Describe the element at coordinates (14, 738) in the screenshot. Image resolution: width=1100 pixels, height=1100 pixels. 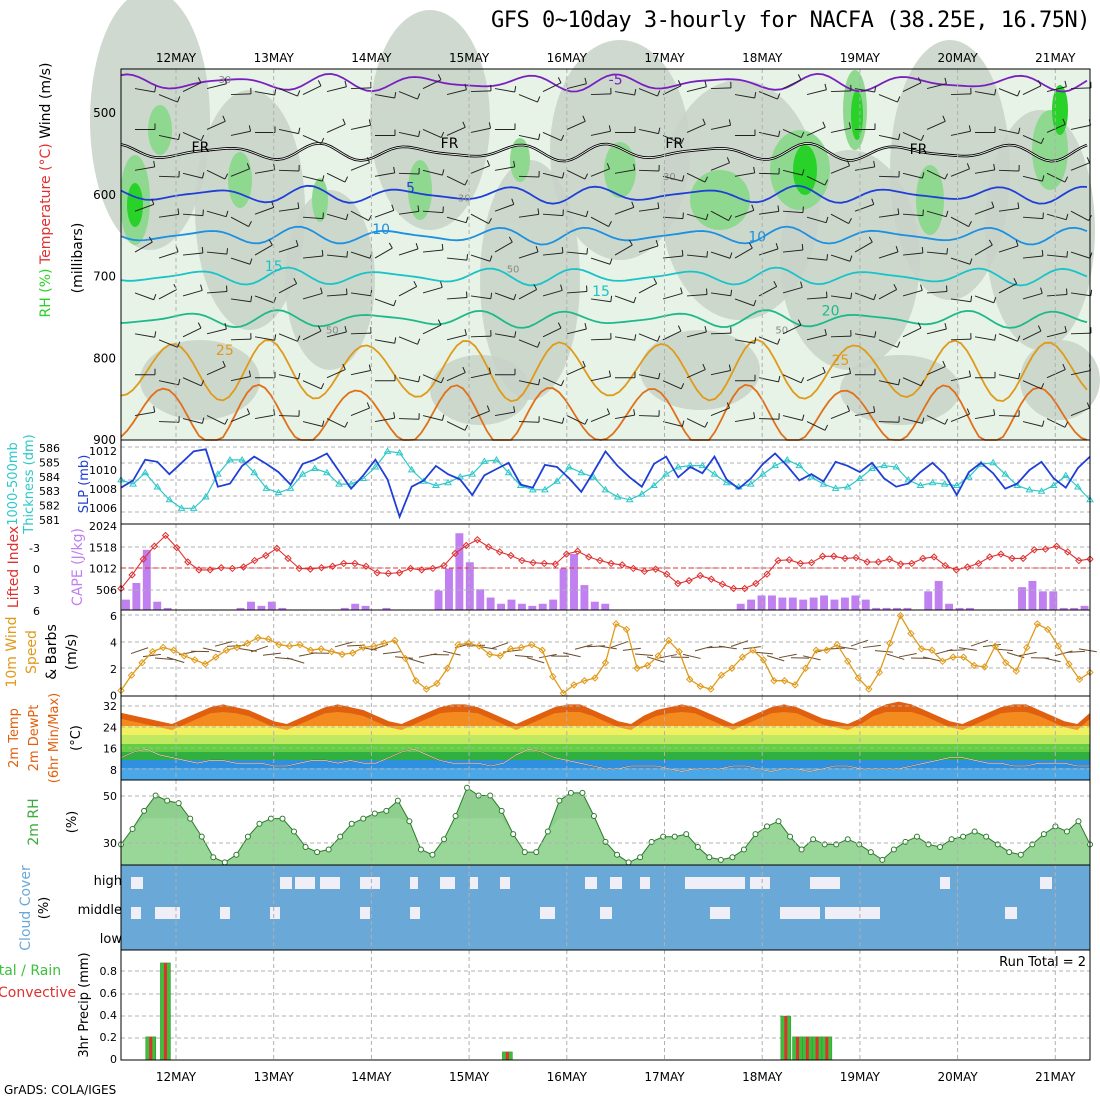
I see `panel5-ylabel: 2m Temp` at that location.